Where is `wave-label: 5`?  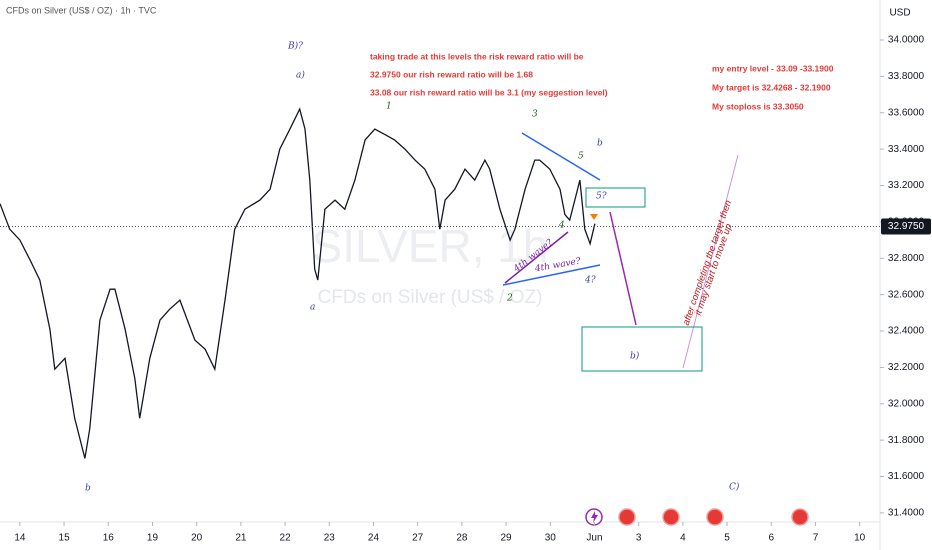
wave-label: 5 is located at coordinates (581, 157).